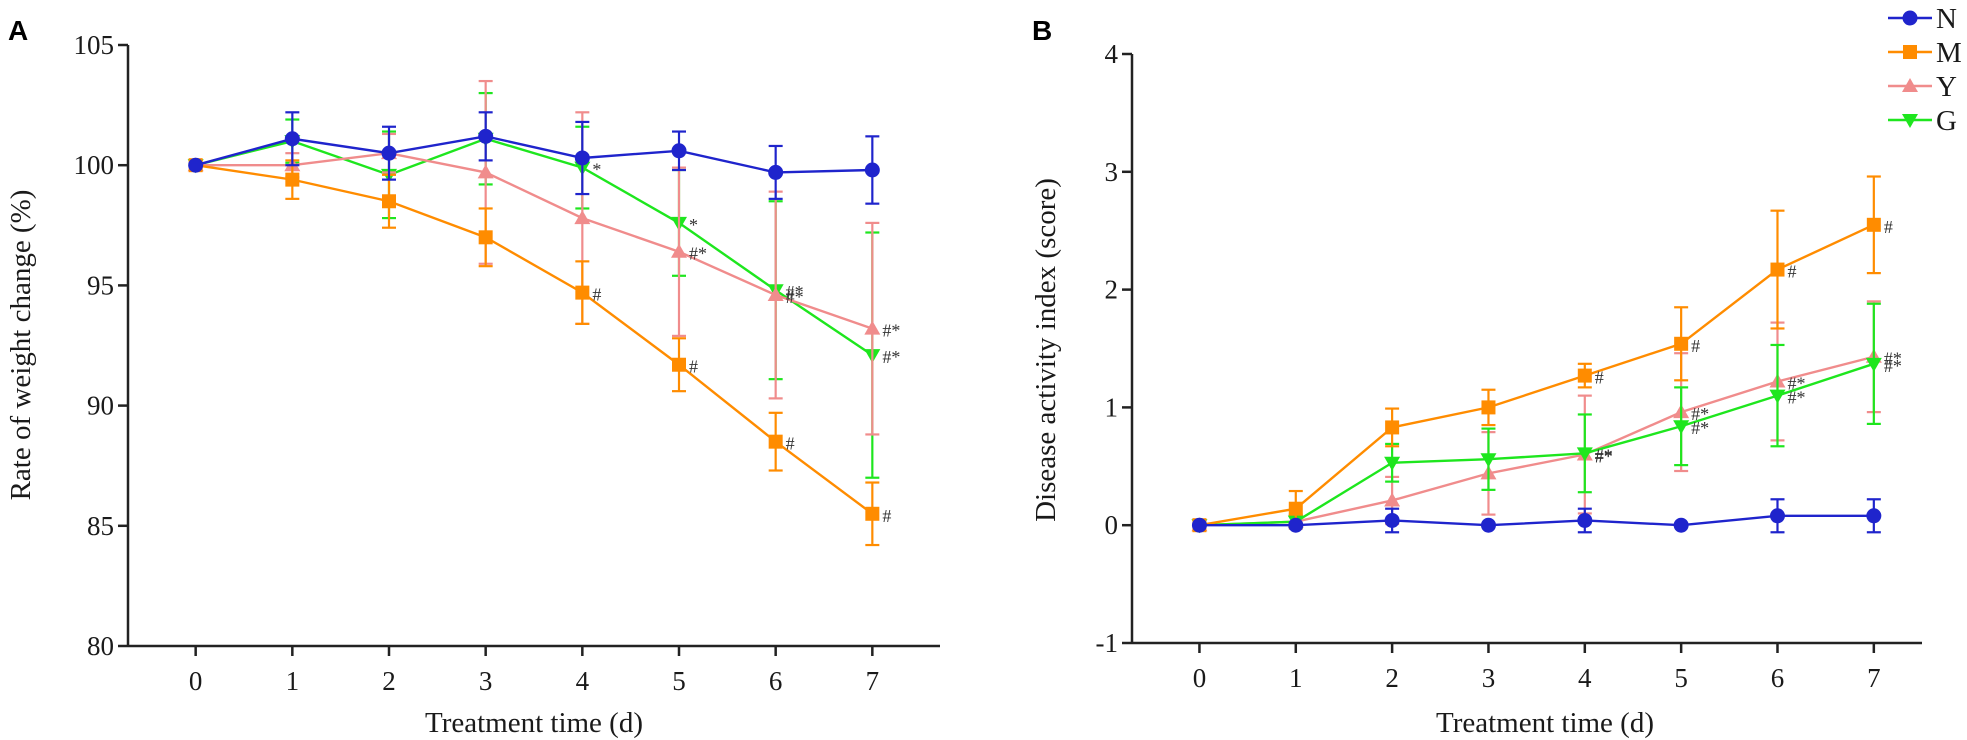 This screenshot has width=1967, height=740. What do you see at coordinates (534, 240) in the screenshot?
I see `panel-a-line-Y` at bounding box center [534, 240].